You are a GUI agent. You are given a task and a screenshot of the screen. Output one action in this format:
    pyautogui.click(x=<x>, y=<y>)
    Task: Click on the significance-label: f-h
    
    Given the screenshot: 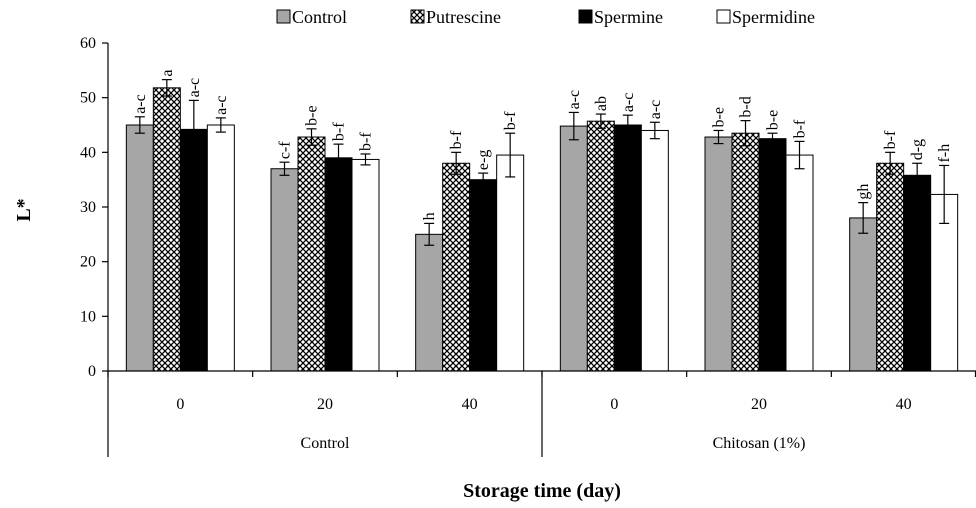 What is the action you would take?
    pyautogui.click(x=944, y=153)
    